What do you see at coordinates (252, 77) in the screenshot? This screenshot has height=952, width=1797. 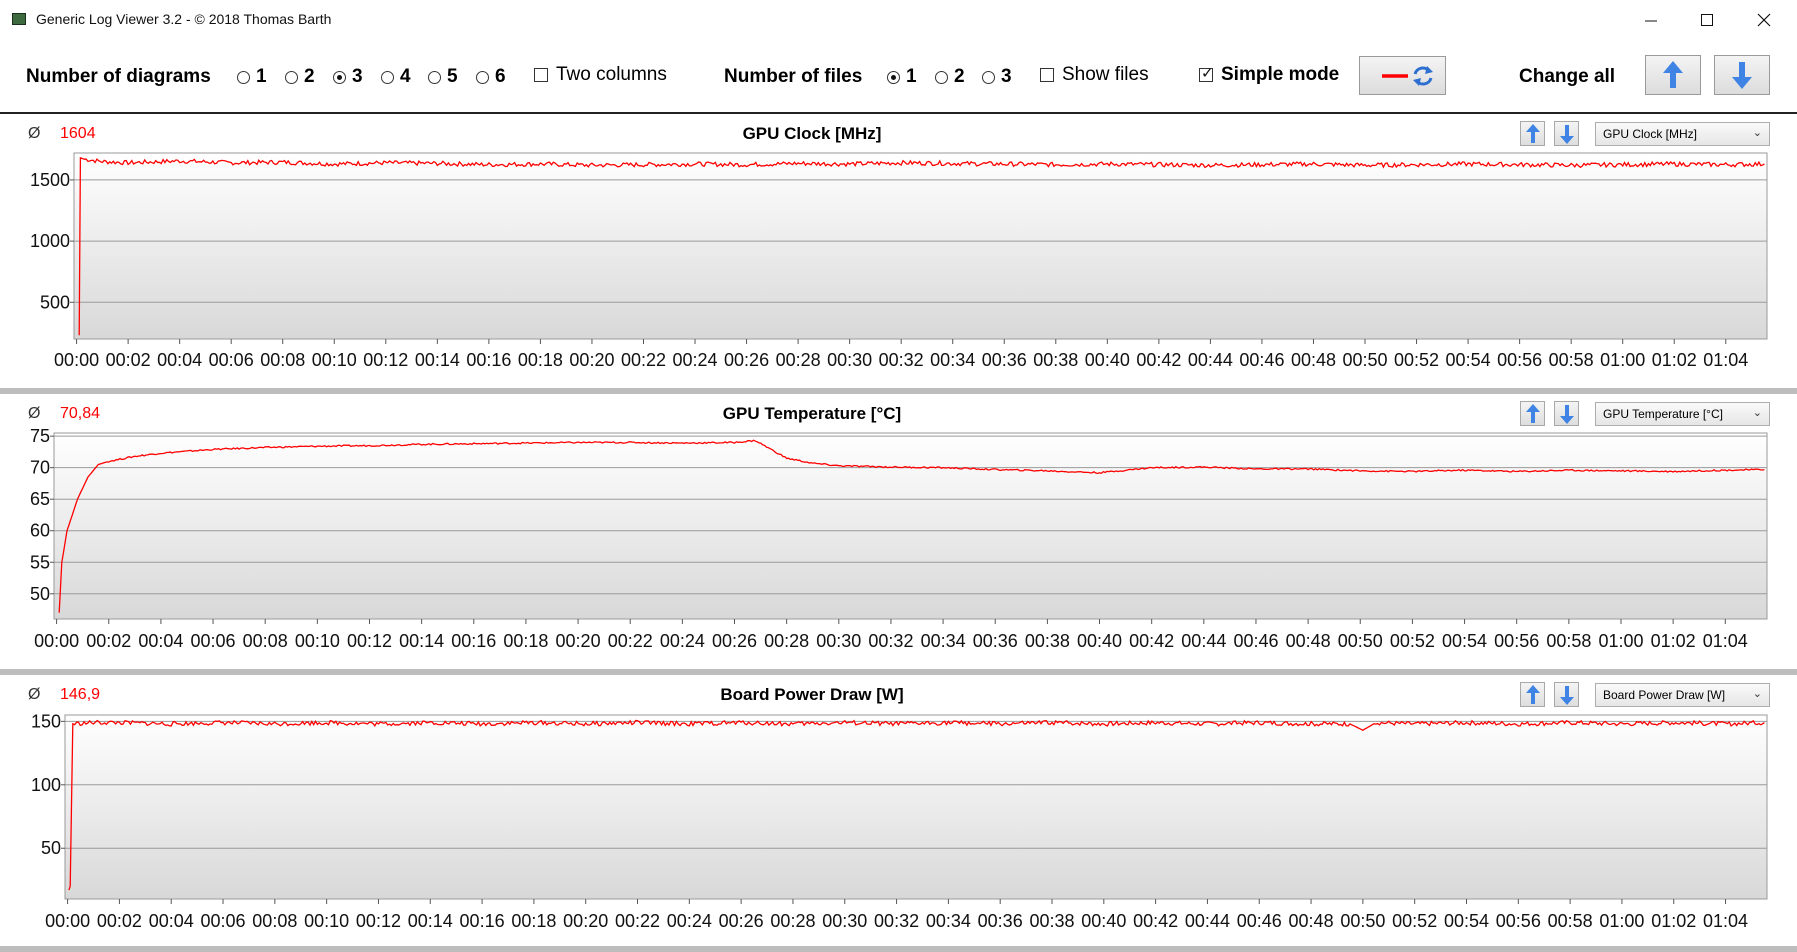 I see `diagrams-option-1: 1` at bounding box center [252, 77].